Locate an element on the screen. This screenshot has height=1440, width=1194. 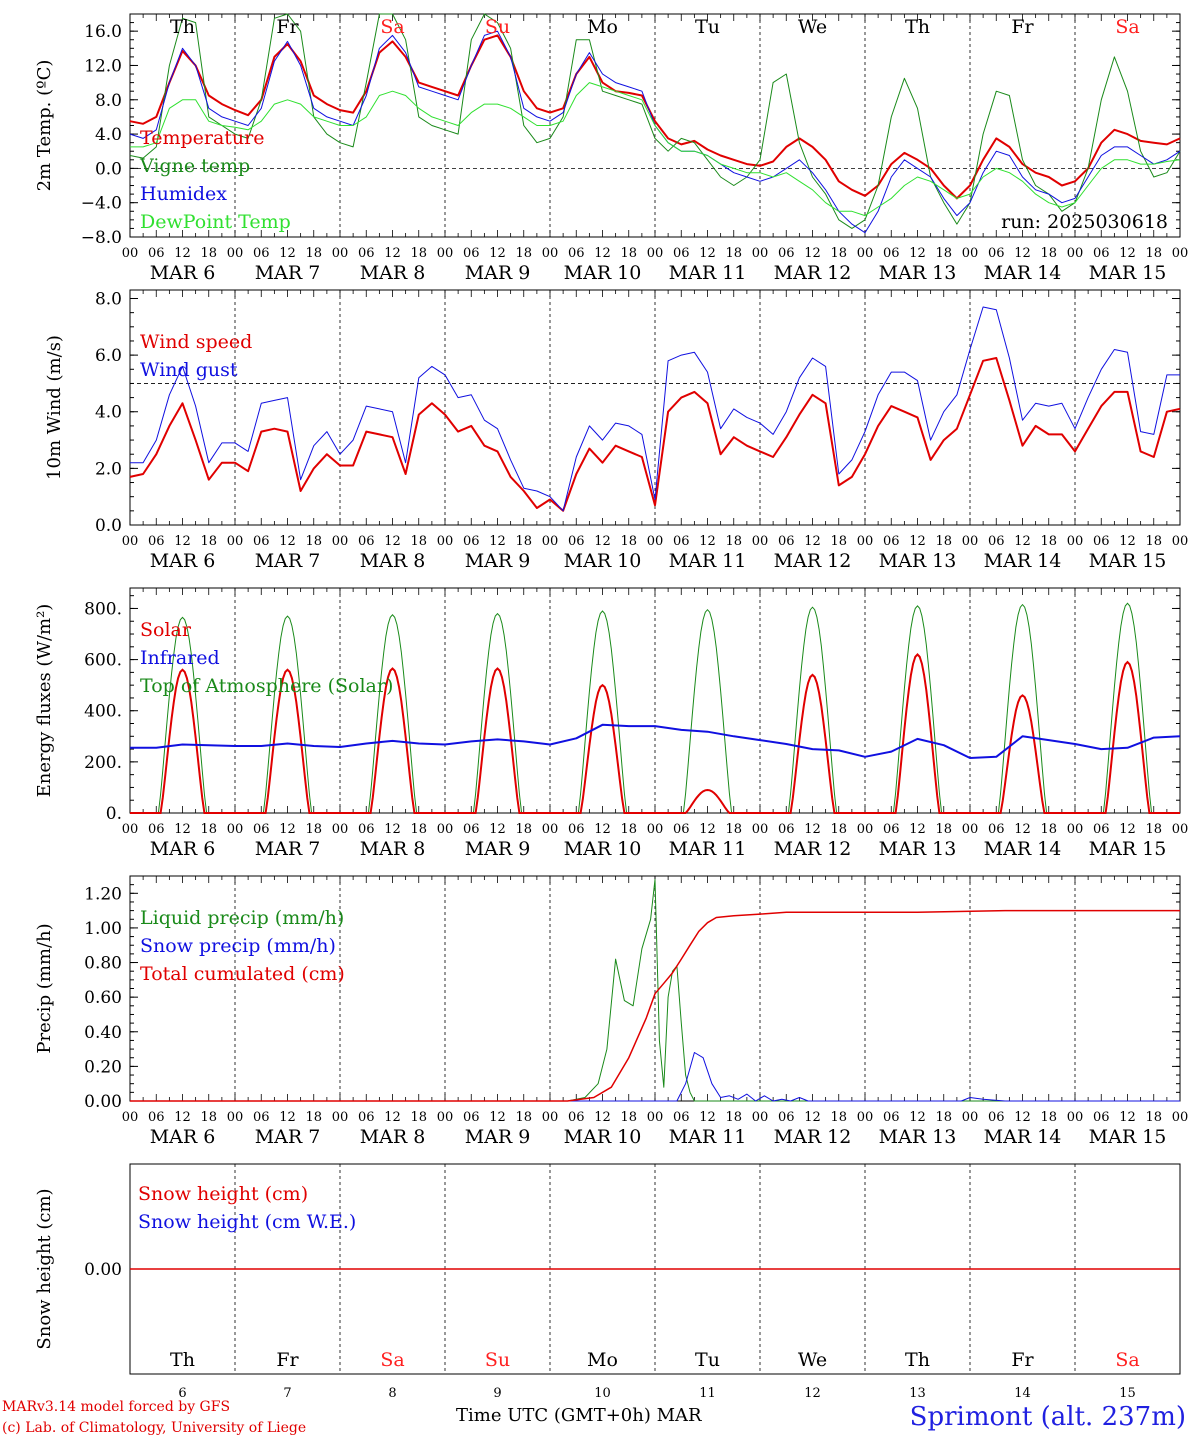
day-of-week-label: We is located at coordinates (812, 27).